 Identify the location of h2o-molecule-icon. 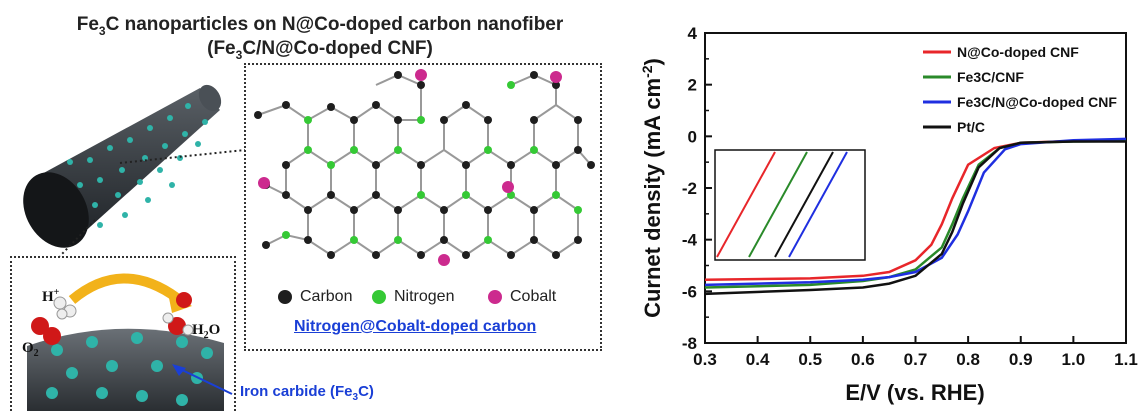
(178, 314).